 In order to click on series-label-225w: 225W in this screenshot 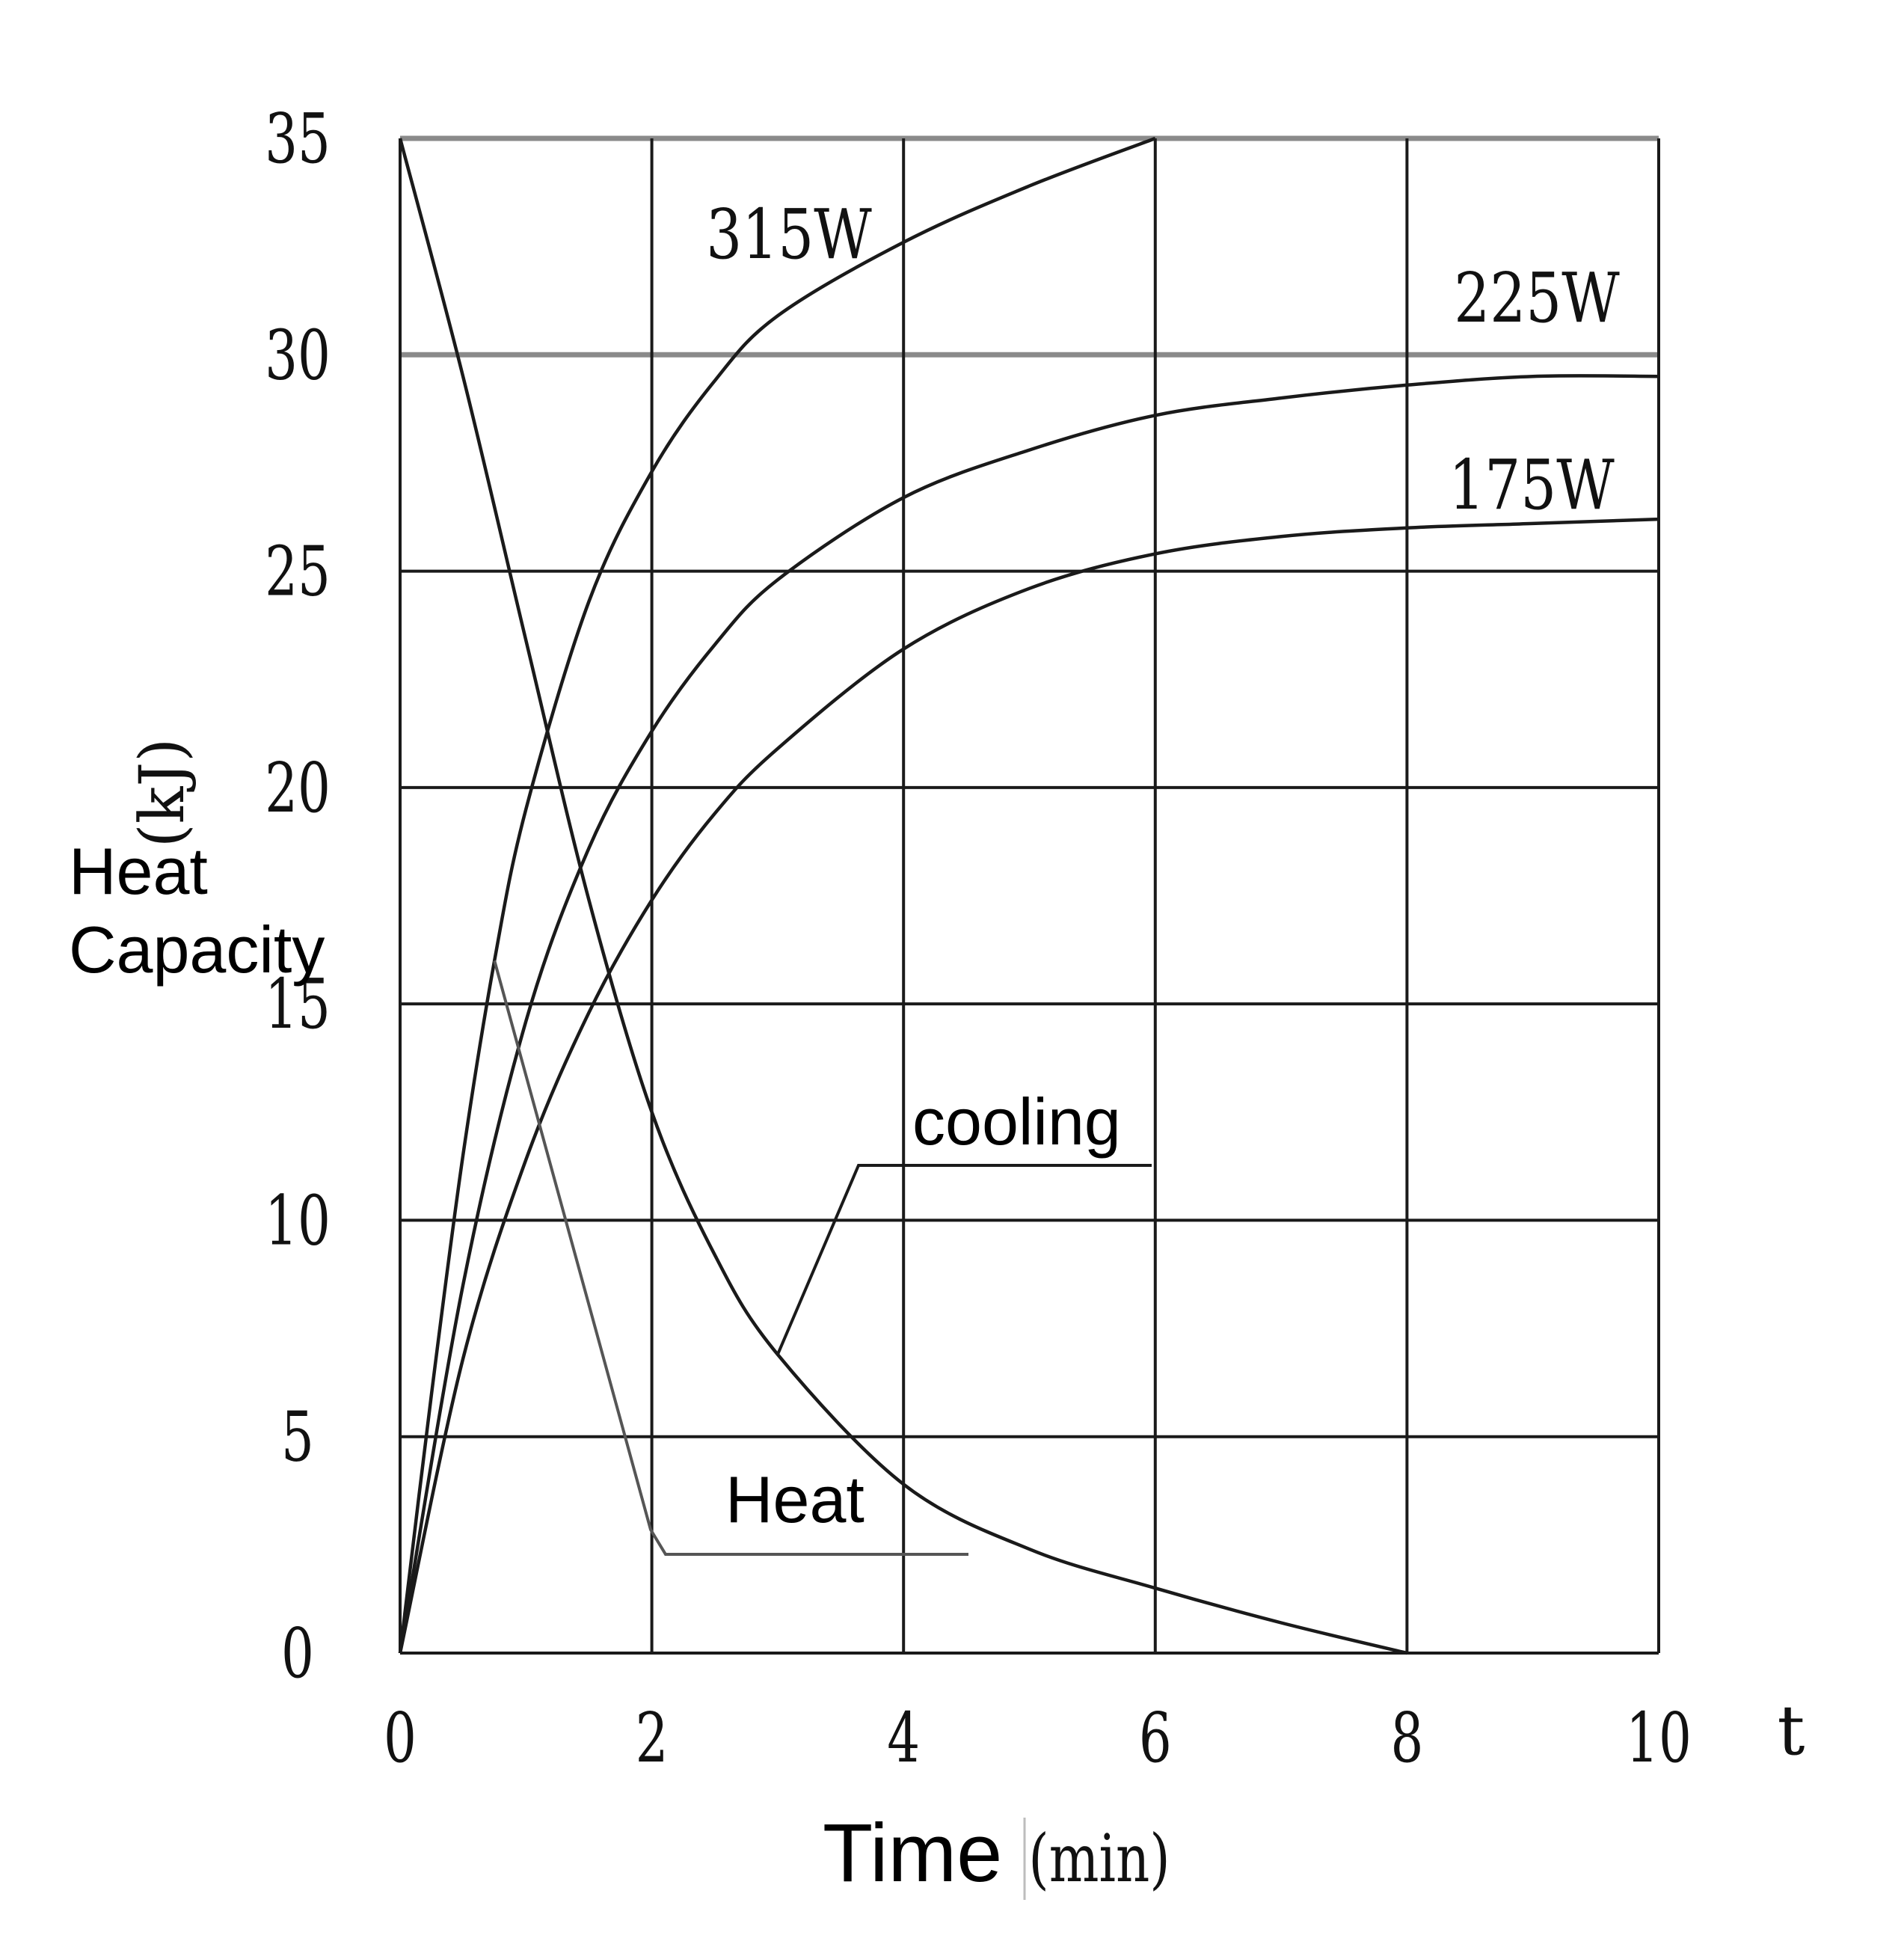, I will do `click(1537, 298)`.